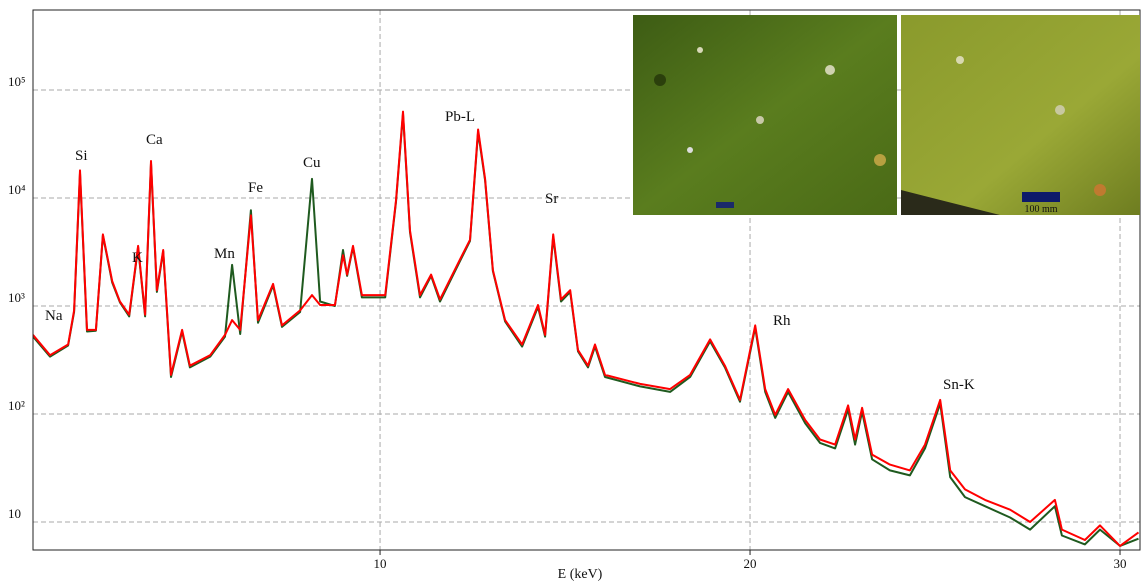 This screenshot has width=1142, height=588. I want to click on peak-label: Fe, so click(255, 188).